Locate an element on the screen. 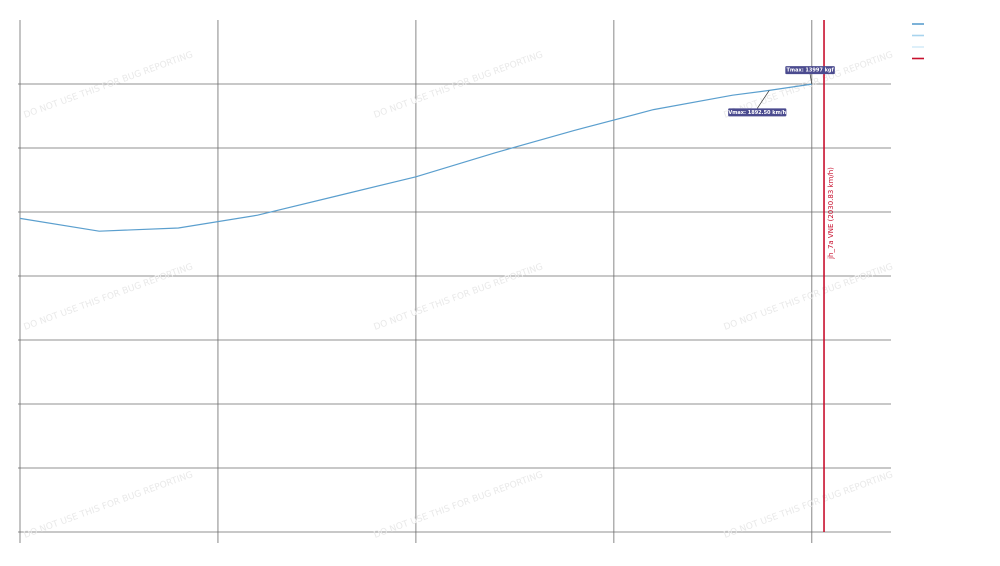  annotations: Tmax: 13997 kgf Vmax: 1892.50 km/h is located at coordinates (781, 91).